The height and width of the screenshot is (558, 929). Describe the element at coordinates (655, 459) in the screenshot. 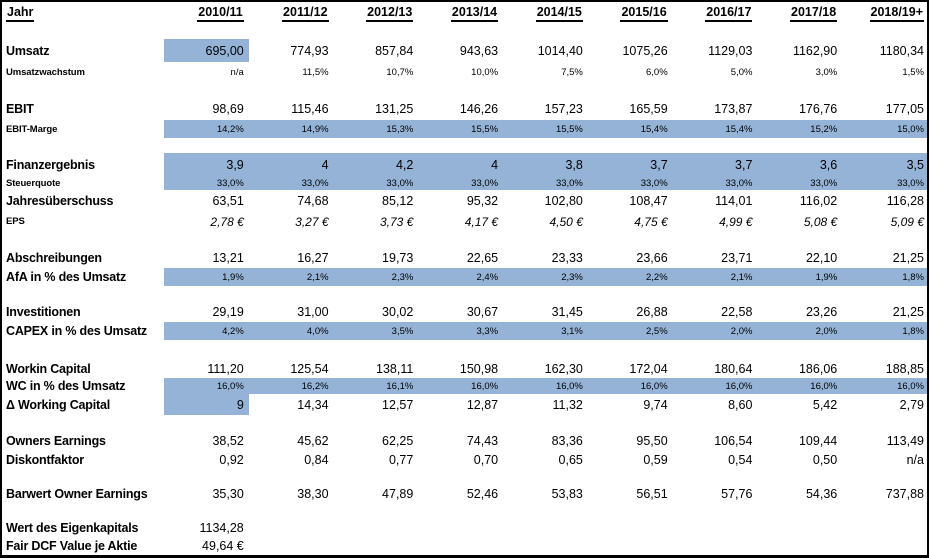

I see `cell-diskontfaktor-2015/16: 0,59` at that location.